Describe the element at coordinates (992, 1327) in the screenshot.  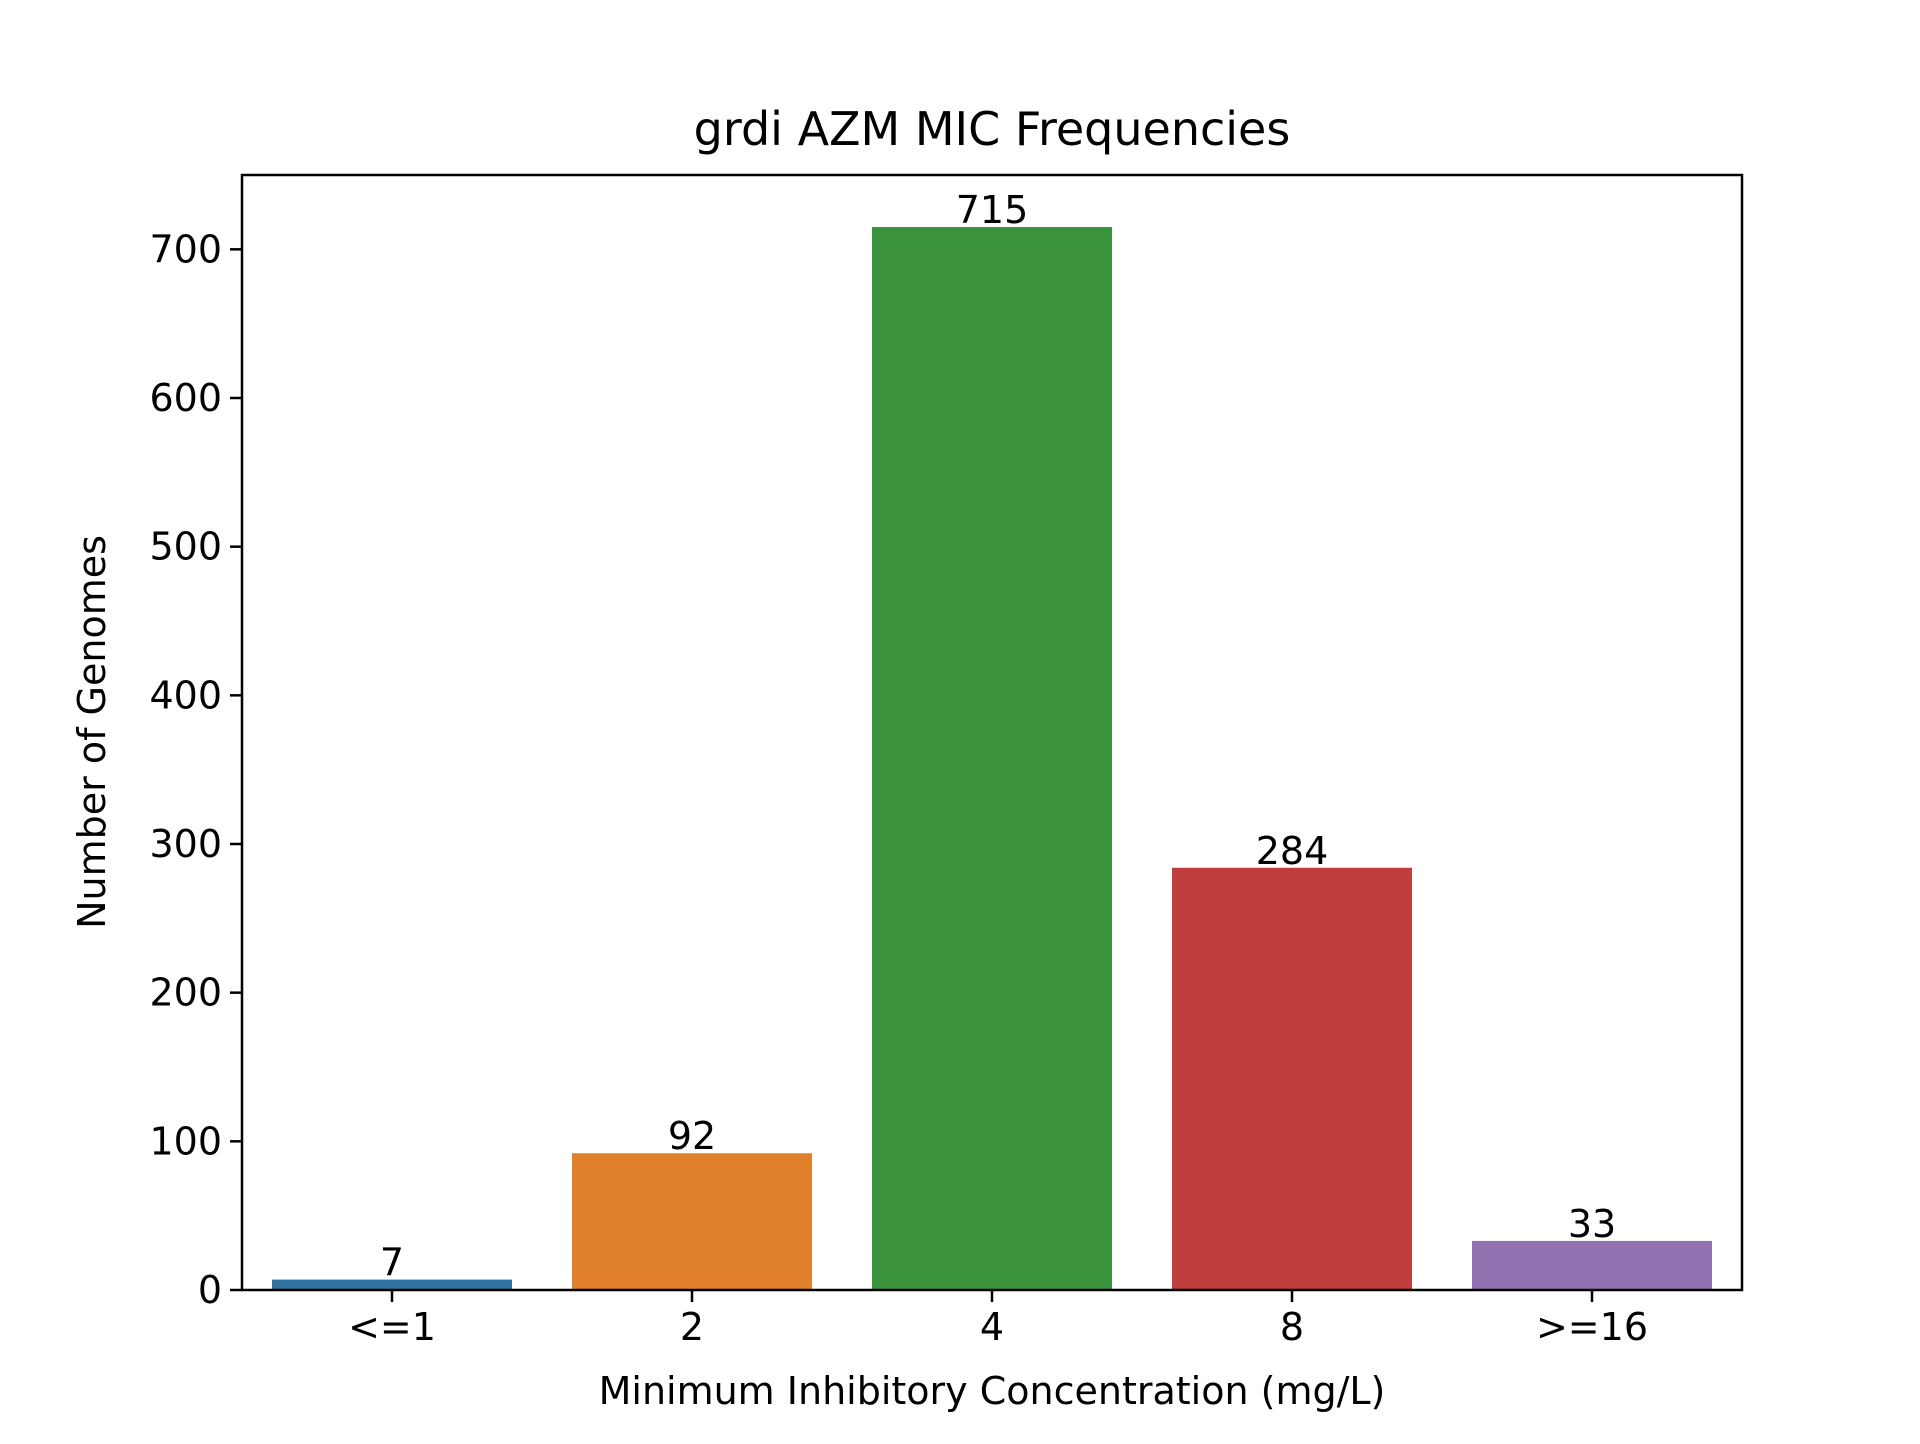
I see `x-tick-label-2: 4` at that location.